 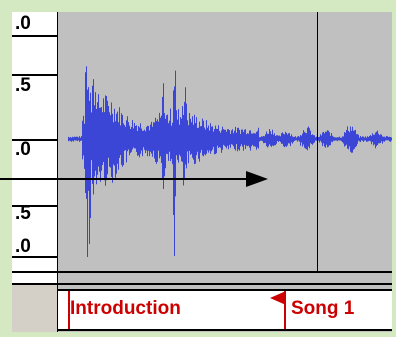 I want to click on label-song-1: Song 1, so click(x=323, y=308).